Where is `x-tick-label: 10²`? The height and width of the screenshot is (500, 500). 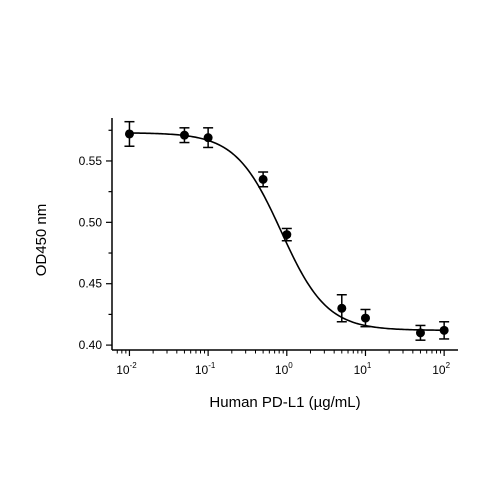 x-tick-label: 10² is located at coordinates (441, 369).